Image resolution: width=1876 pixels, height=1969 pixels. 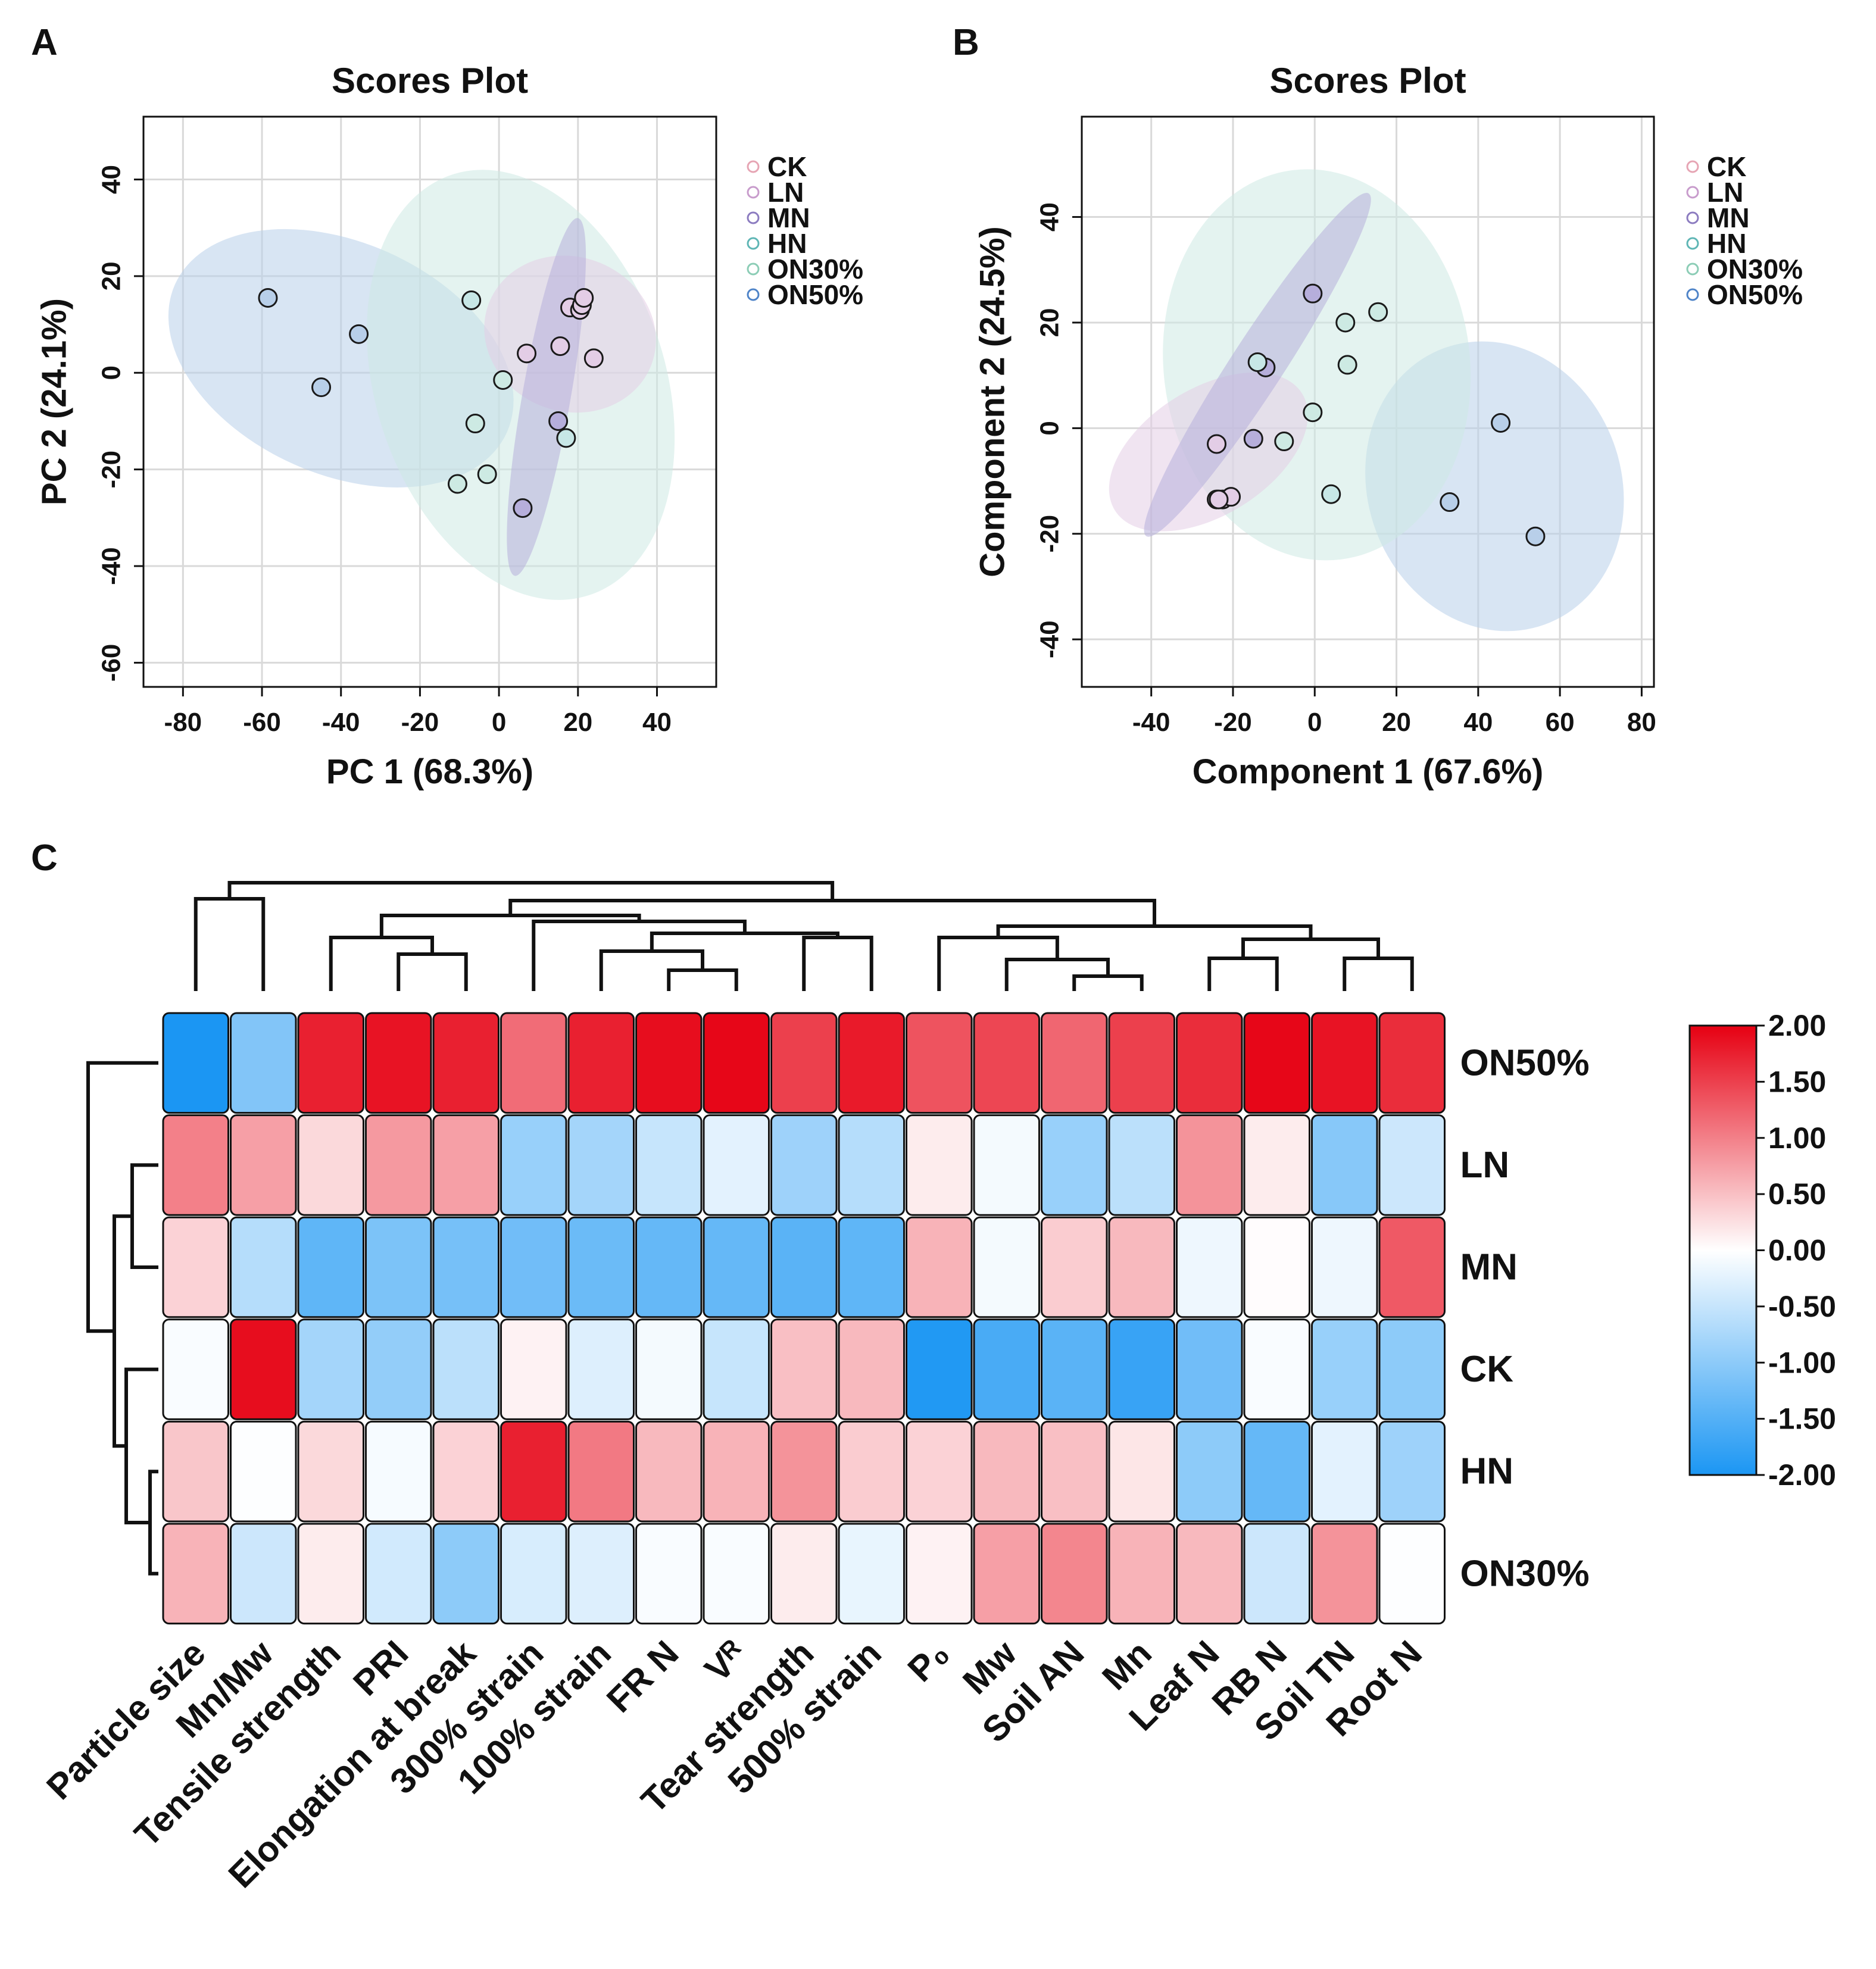 What do you see at coordinates (1525, 1573) in the screenshot?
I see `row-label: ON30%` at bounding box center [1525, 1573].